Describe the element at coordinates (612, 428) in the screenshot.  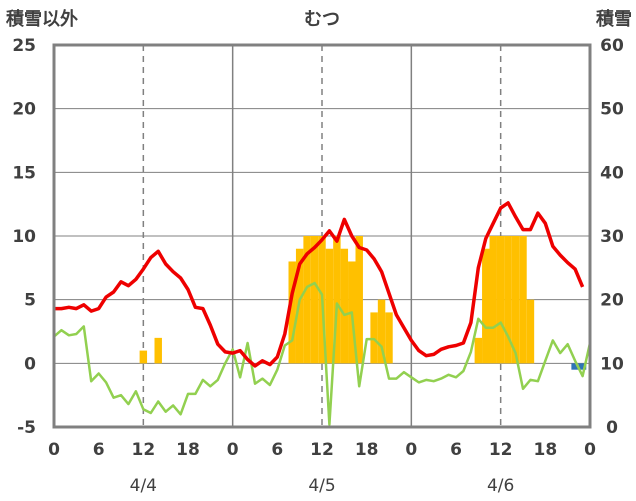
I see `right-tick-label: 0` at that location.